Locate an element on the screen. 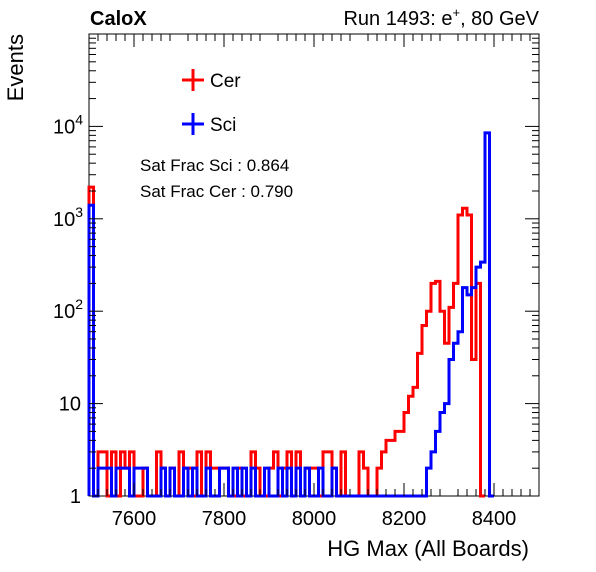 The image size is (596, 572). run-label-suffix: , 80 GeV is located at coordinates (500, 19).